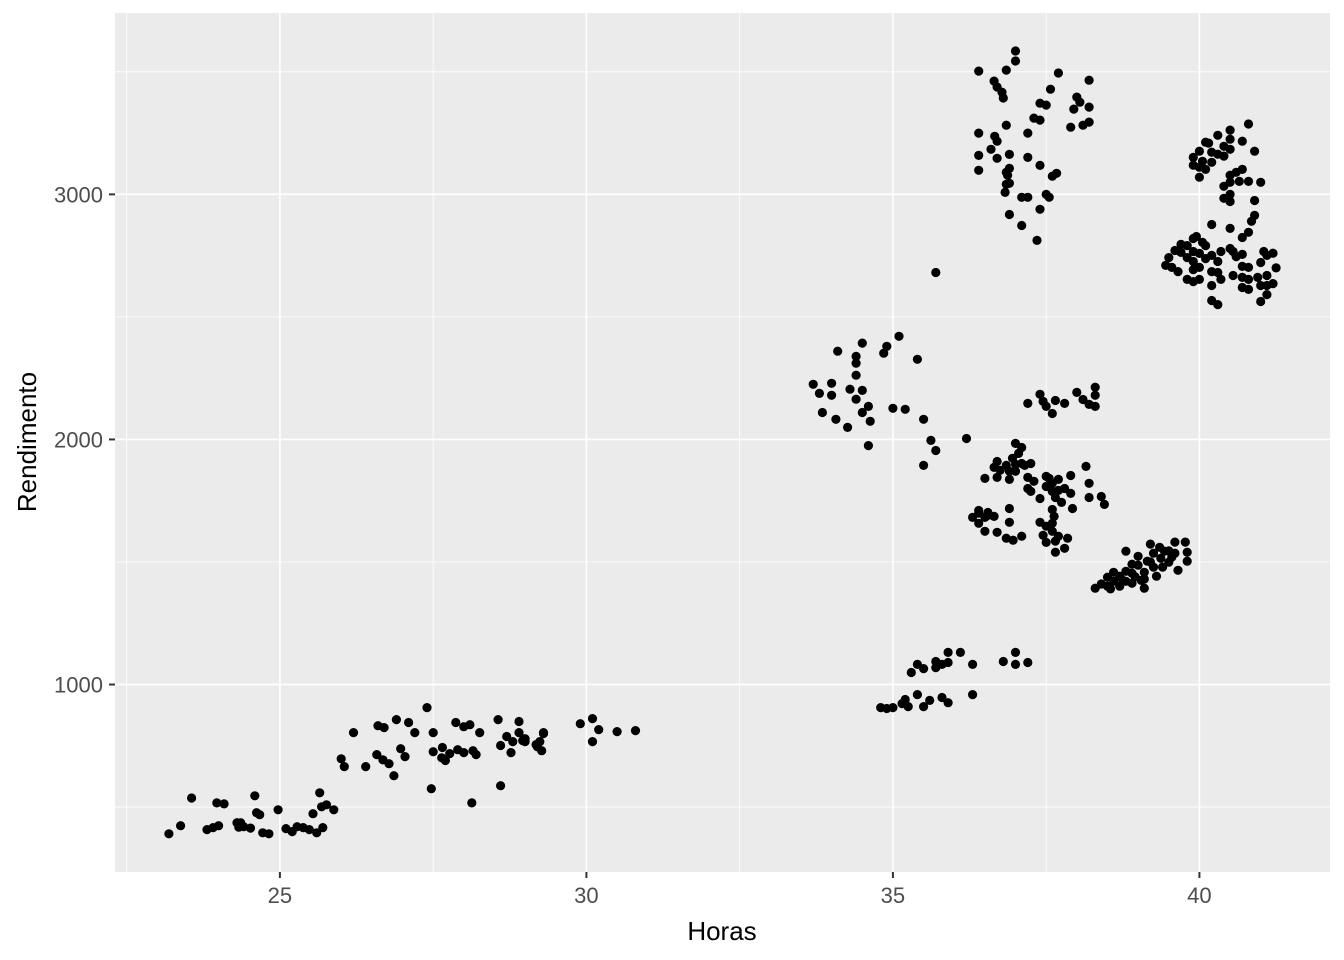  I want to click on y-tick-label: 2000, so click(78, 439).